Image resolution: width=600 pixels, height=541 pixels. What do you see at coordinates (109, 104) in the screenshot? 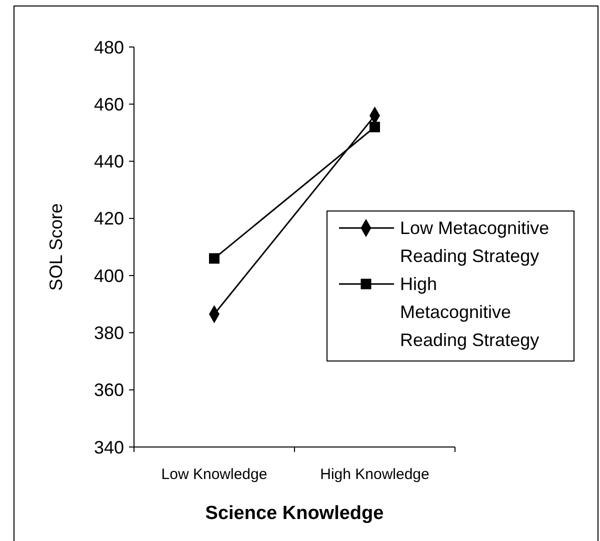
I see `y-tick-label: 460` at bounding box center [109, 104].